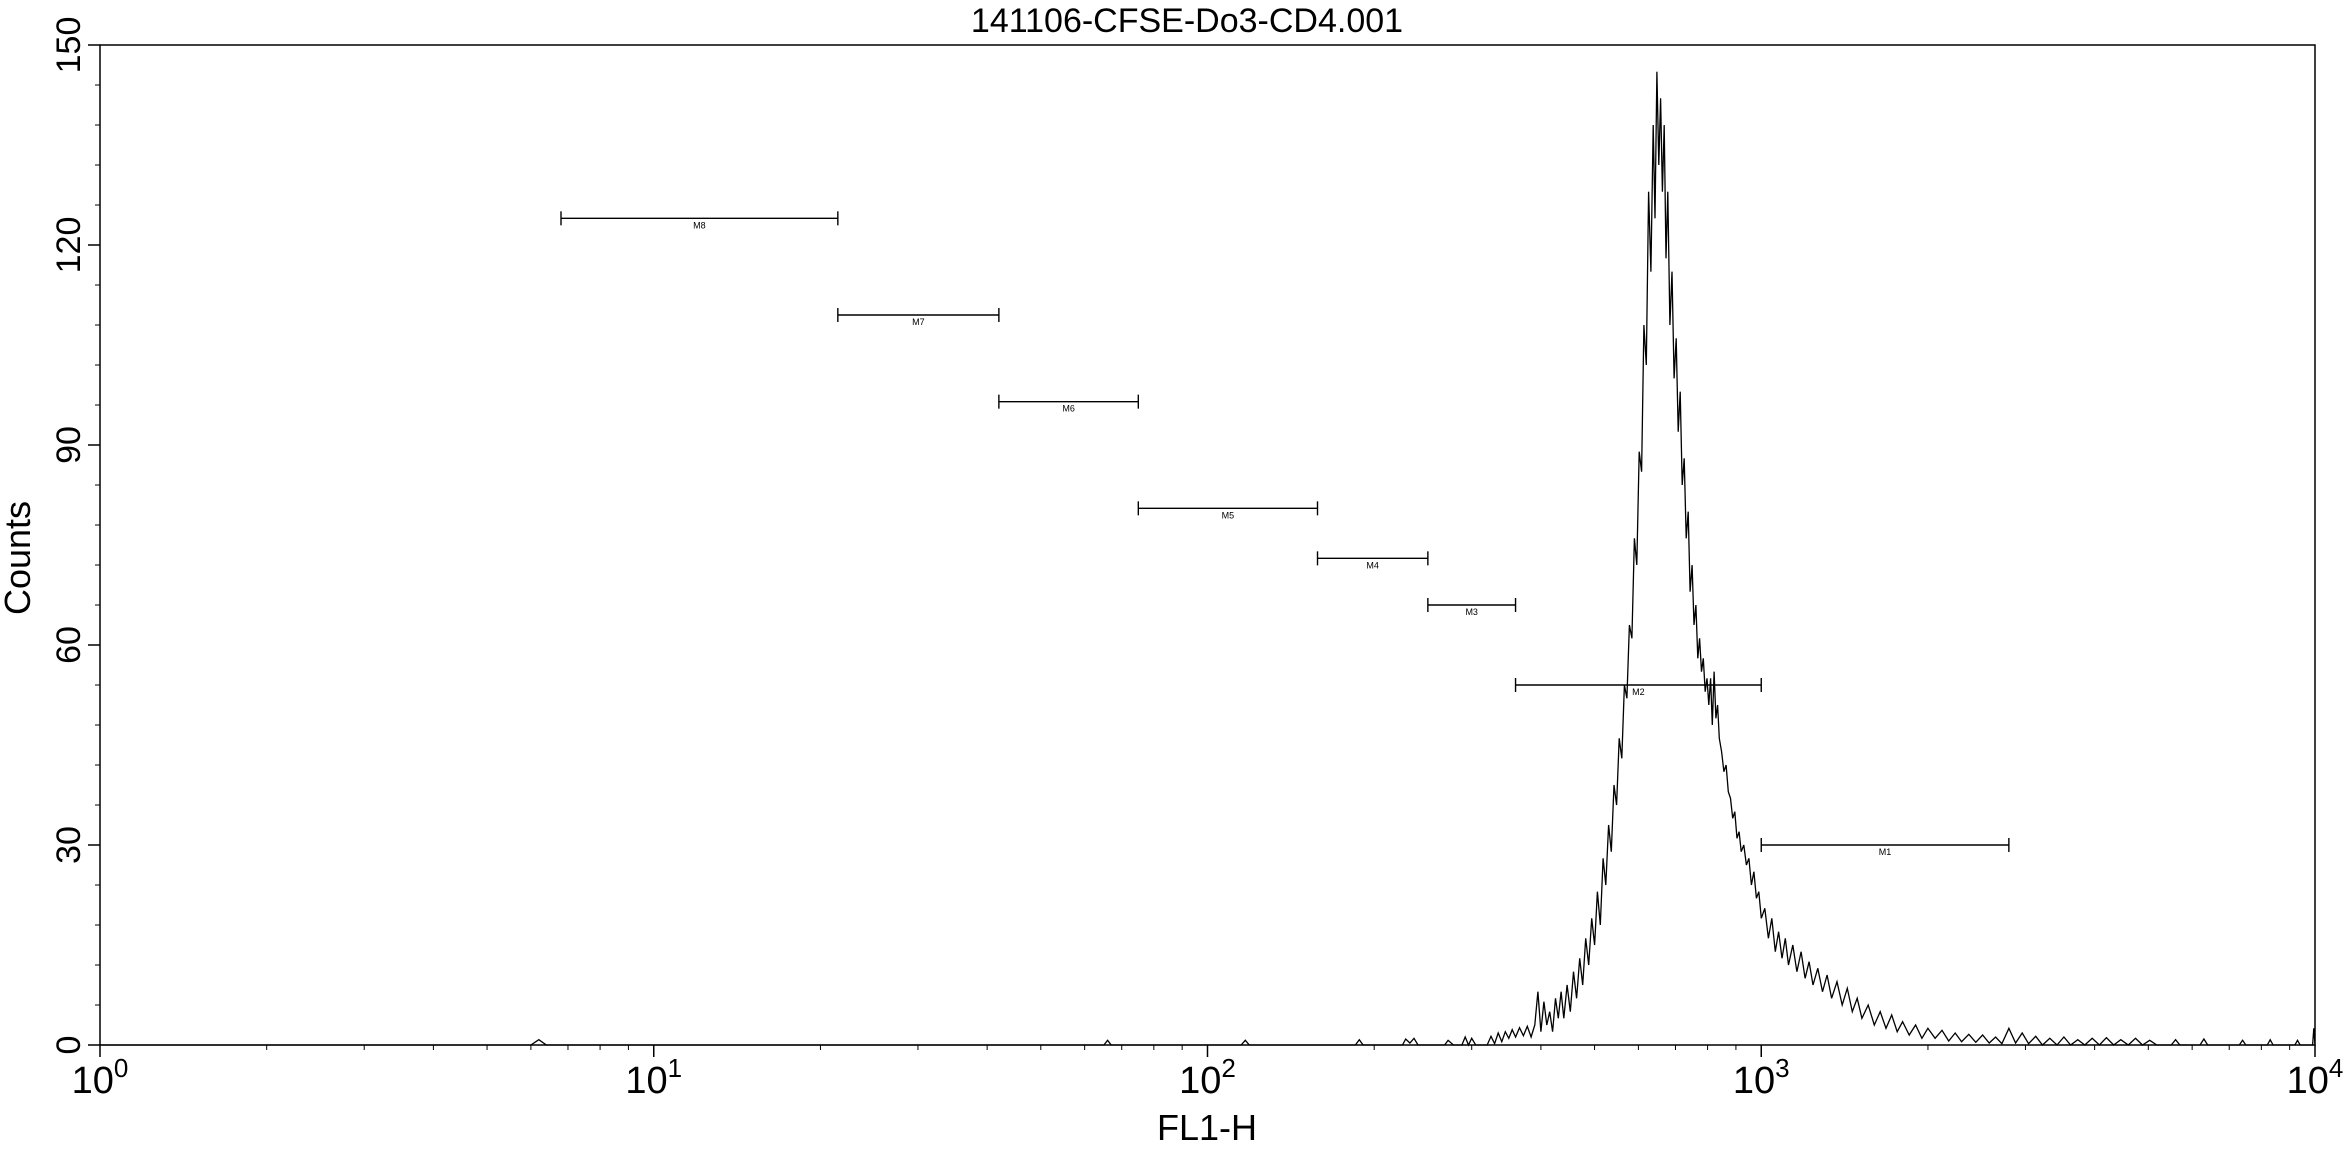  Describe the element at coordinates (653, 1077) in the screenshot. I see `x-tick-label: 10¹` at that location.